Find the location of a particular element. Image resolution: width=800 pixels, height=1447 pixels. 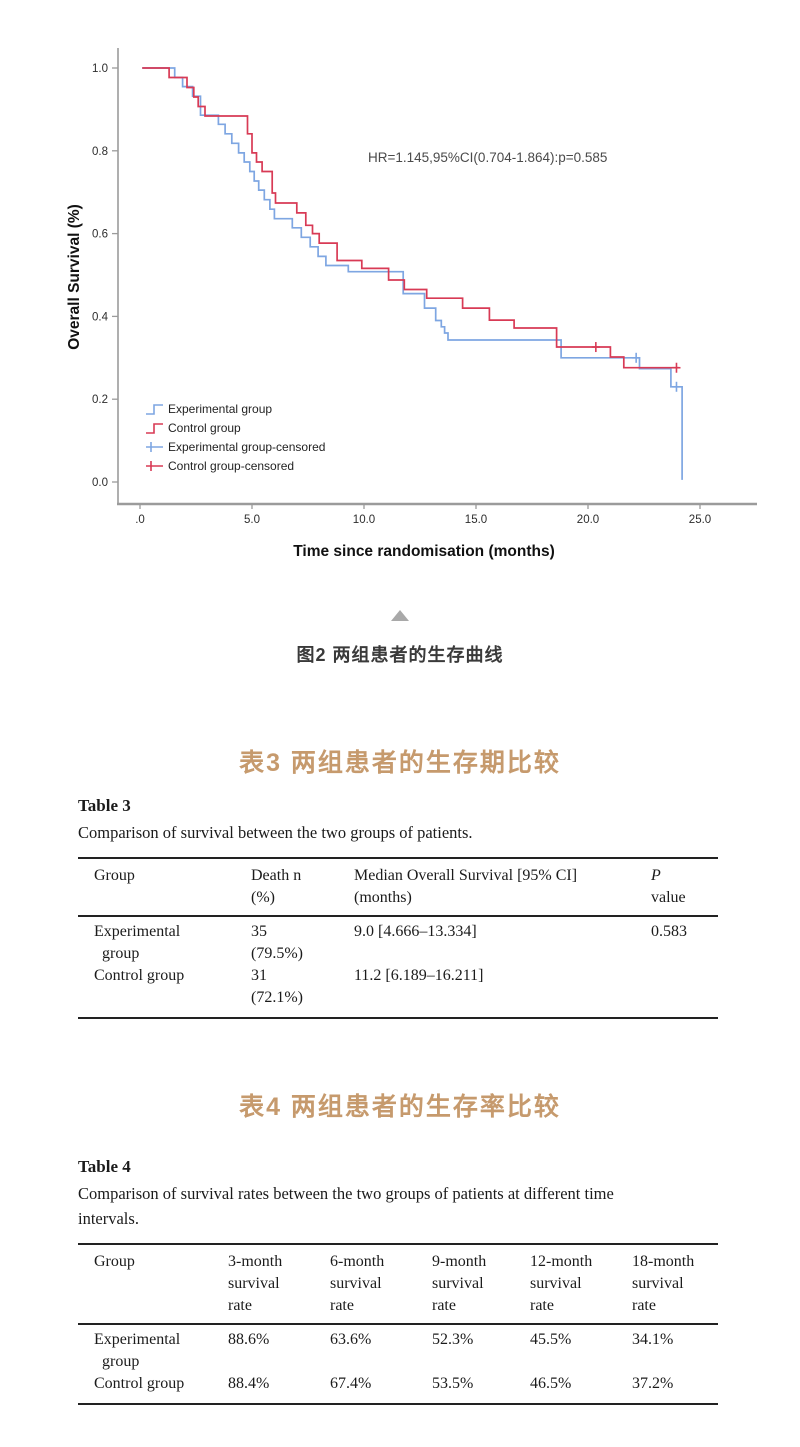

x-tick-label: 5.0 is located at coordinates (252, 520).